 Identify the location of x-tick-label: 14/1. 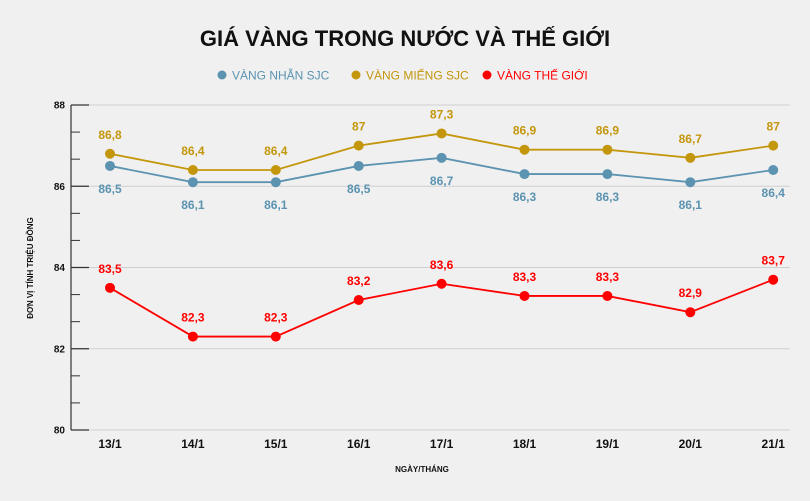
(193, 444).